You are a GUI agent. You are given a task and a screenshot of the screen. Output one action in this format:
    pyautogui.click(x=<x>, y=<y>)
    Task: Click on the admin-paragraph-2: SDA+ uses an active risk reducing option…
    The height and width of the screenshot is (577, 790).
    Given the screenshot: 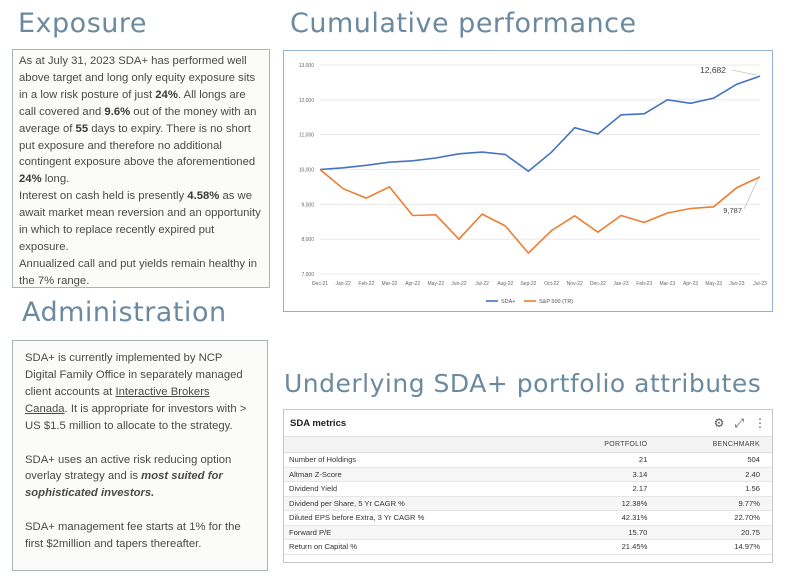 What is the action you would take?
    pyautogui.click(x=140, y=477)
    